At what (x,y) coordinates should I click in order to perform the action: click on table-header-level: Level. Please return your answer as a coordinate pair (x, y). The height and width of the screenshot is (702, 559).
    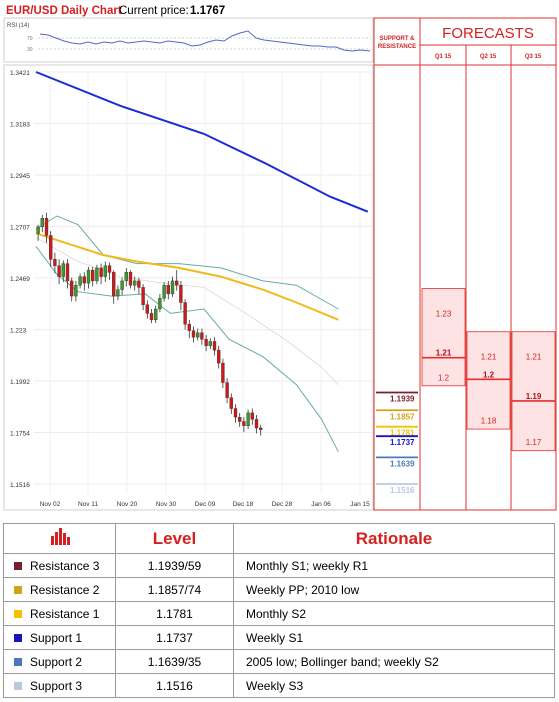
    Looking at the image, I should click on (174, 538).